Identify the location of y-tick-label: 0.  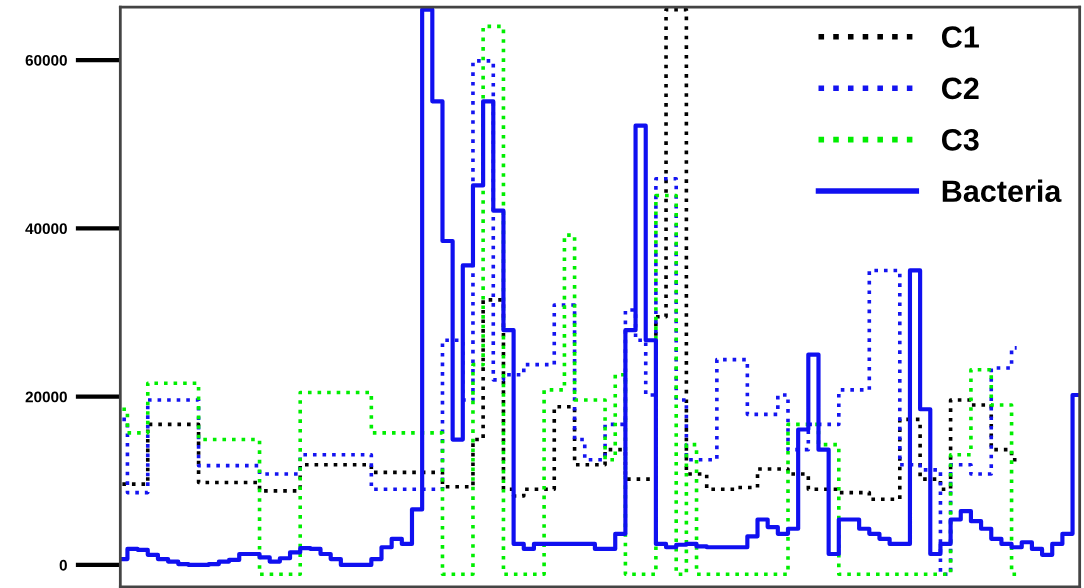
(63, 565).